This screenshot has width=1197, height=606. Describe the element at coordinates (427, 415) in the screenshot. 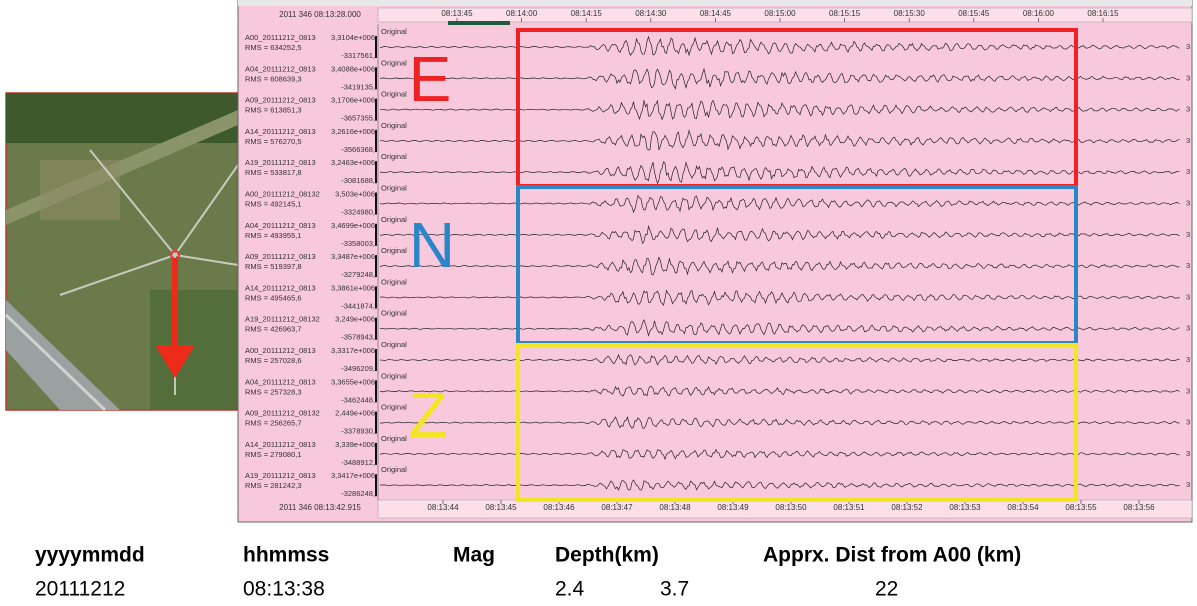

I see `component-label: Z` at that location.